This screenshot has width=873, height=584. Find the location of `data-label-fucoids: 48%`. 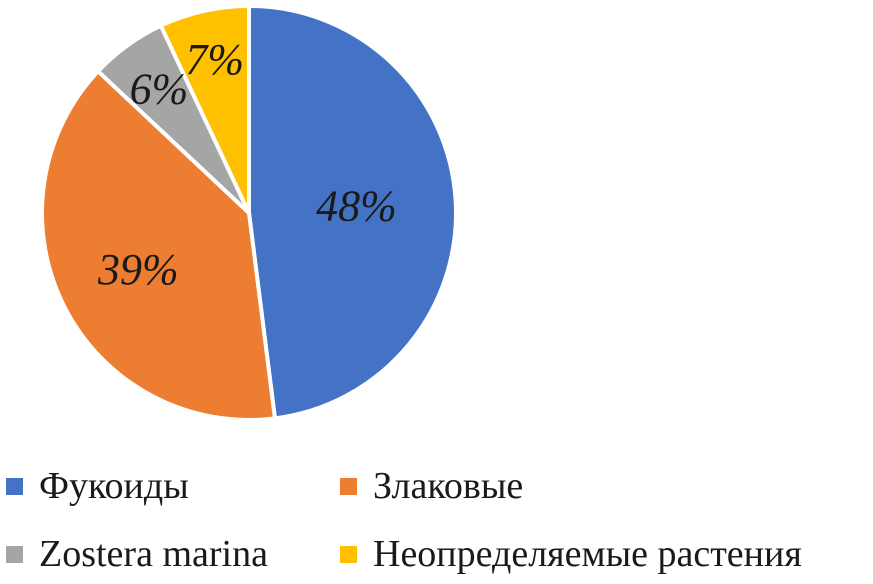

data-label-fucoids: 48% is located at coordinates (356, 206).